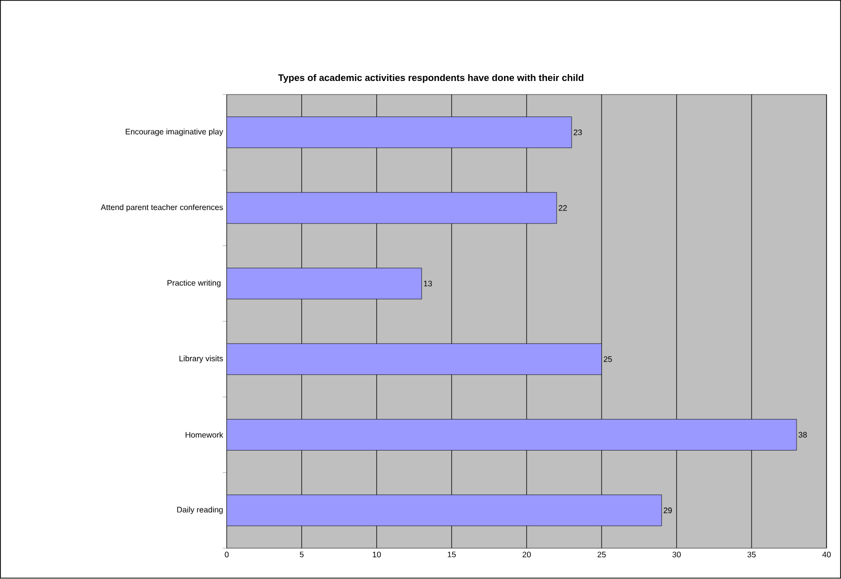 The width and height of the screenshot is (841, 579). What do you see at coordinates (431, 79) in the screenshot?
I see `chart-title: Types of academic activities respondents have done with their child` at bounding box center [431, 79].